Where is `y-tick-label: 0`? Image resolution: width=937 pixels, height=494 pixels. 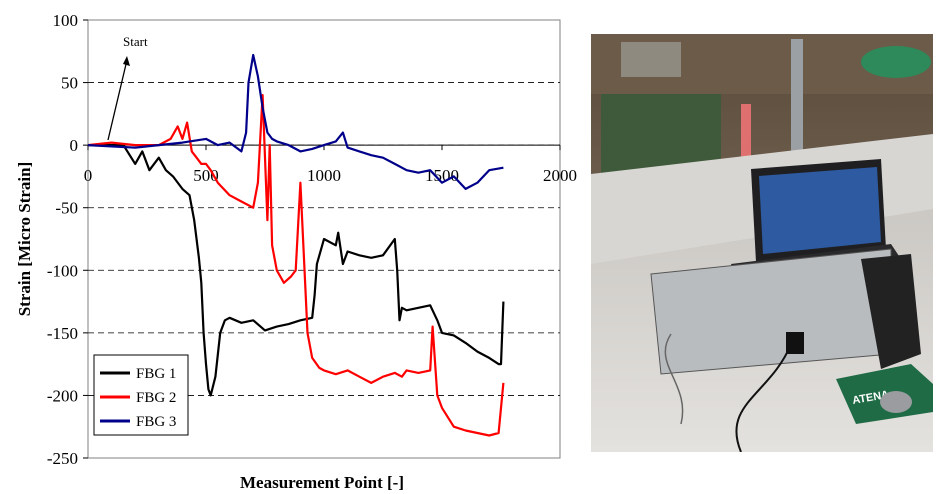
y-tick-label: 0 is located at coordinates (74, 145).